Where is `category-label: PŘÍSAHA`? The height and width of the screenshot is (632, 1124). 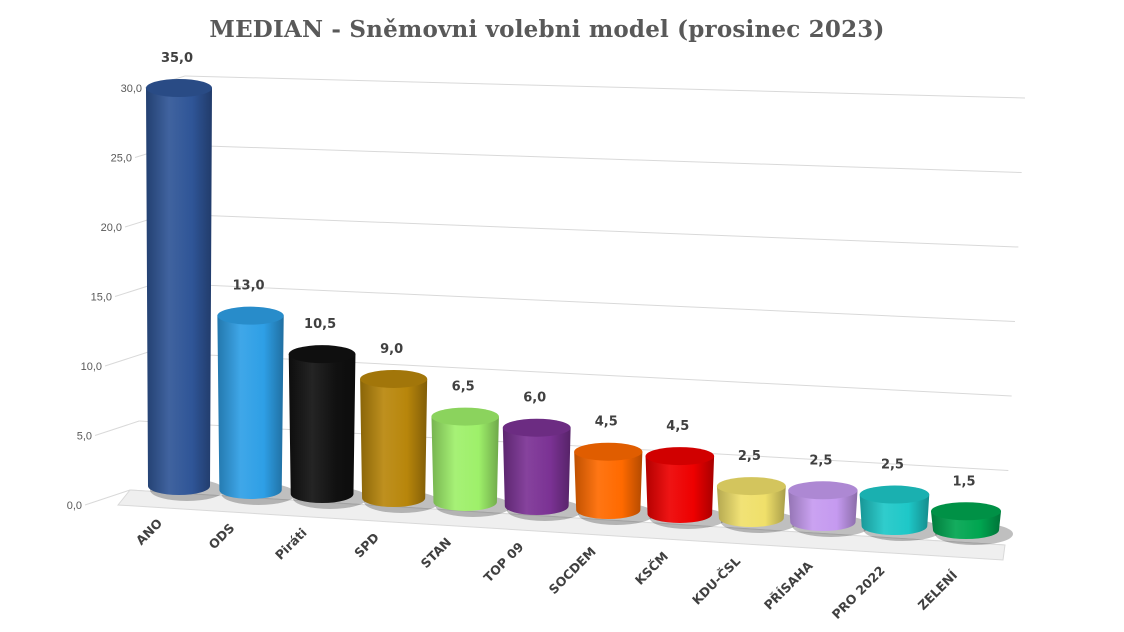
category-label: PŘÍSAHA is located at coordinates (788, 585).